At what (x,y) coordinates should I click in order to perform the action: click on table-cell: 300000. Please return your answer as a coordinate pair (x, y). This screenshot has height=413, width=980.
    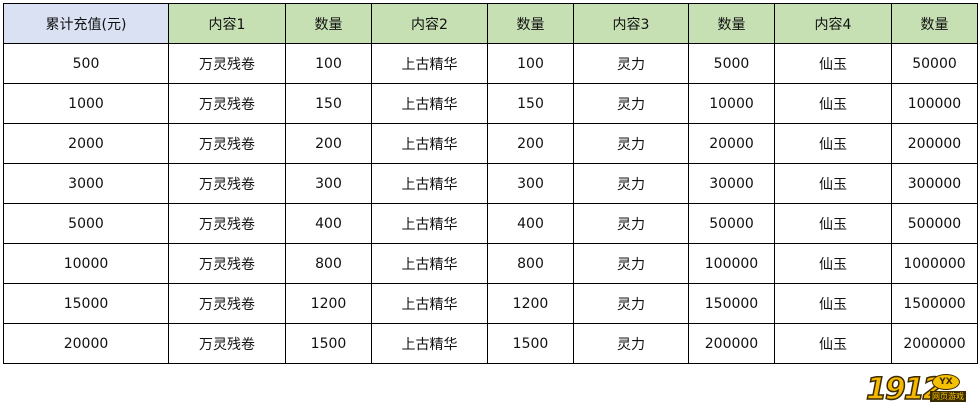
    Looking at the image, I should click on (934, 183).